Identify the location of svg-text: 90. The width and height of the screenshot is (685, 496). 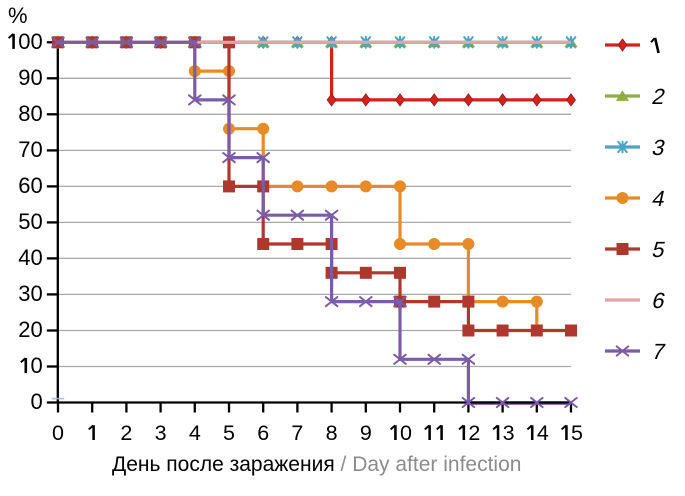
(30, 77).